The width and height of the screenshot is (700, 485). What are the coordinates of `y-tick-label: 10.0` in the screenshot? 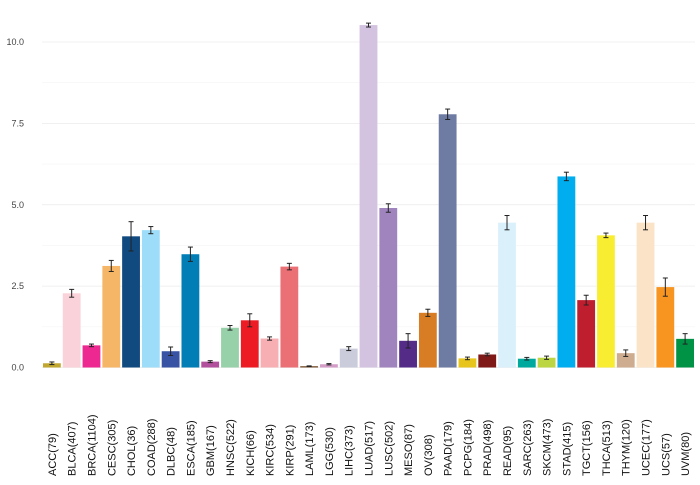 It's located at (15, 42).